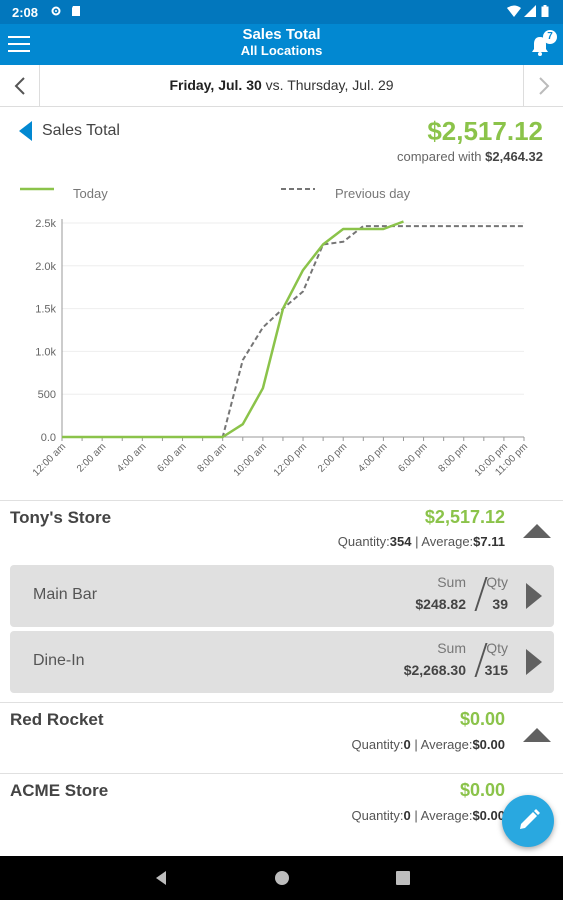  I want to click on wifi-icon, so click(514, 11).